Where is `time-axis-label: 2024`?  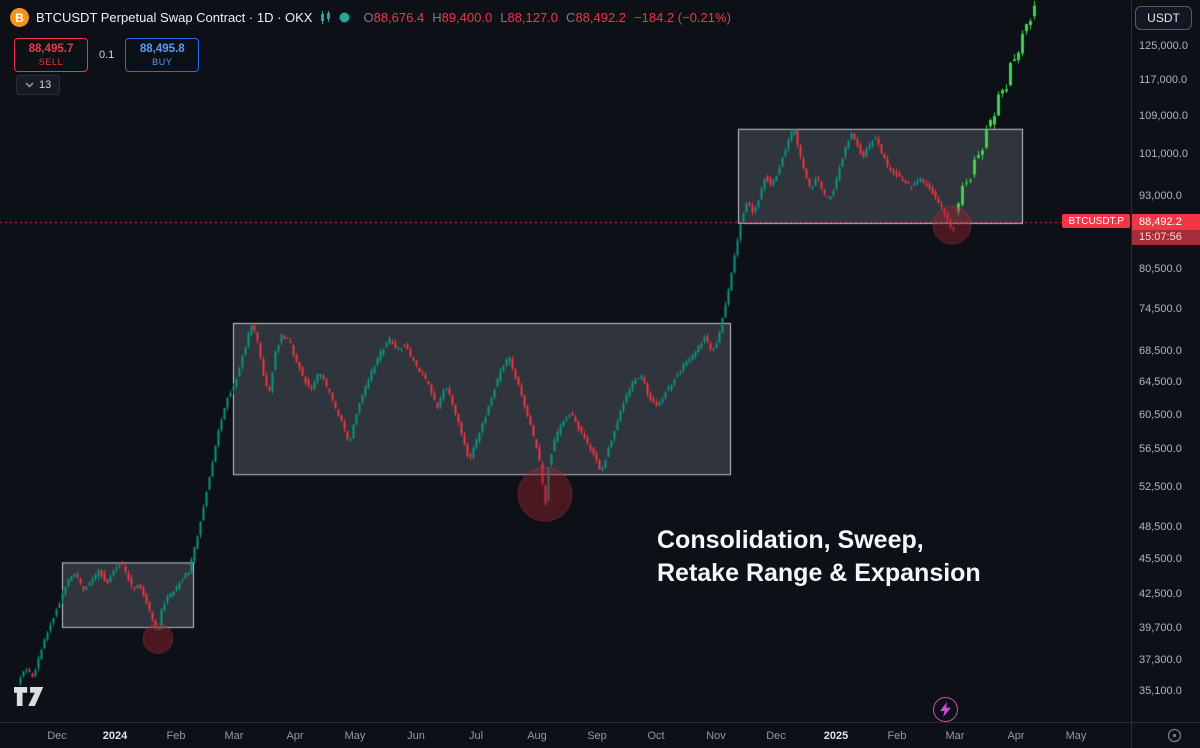
time-axis-label: 2024 is located at coordinates (115, 736).